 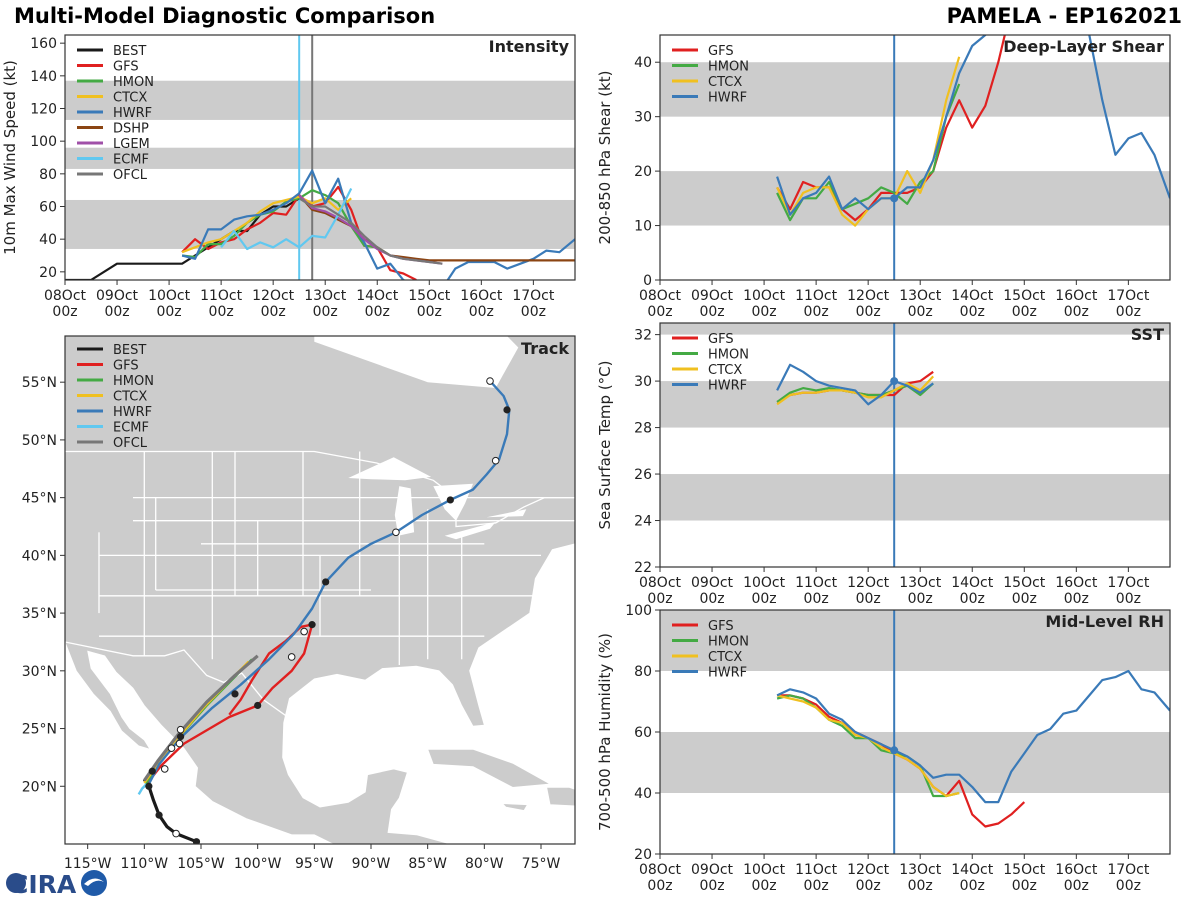 I want to click on track-legend-label-ctcx: CTCX, so click(x=130, y=397).